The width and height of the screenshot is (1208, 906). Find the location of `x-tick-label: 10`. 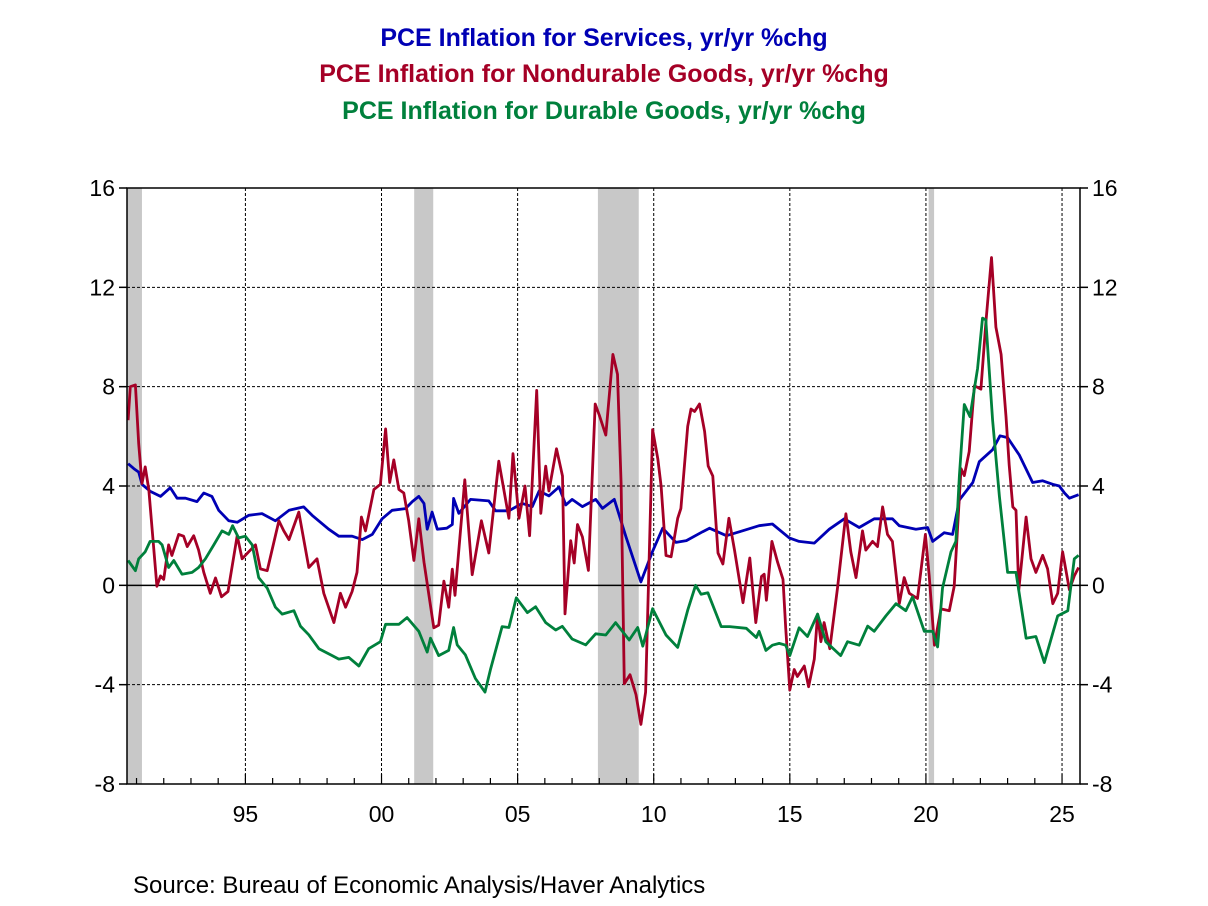

x-tick-label: 10 is located at coordinates (654, 814).